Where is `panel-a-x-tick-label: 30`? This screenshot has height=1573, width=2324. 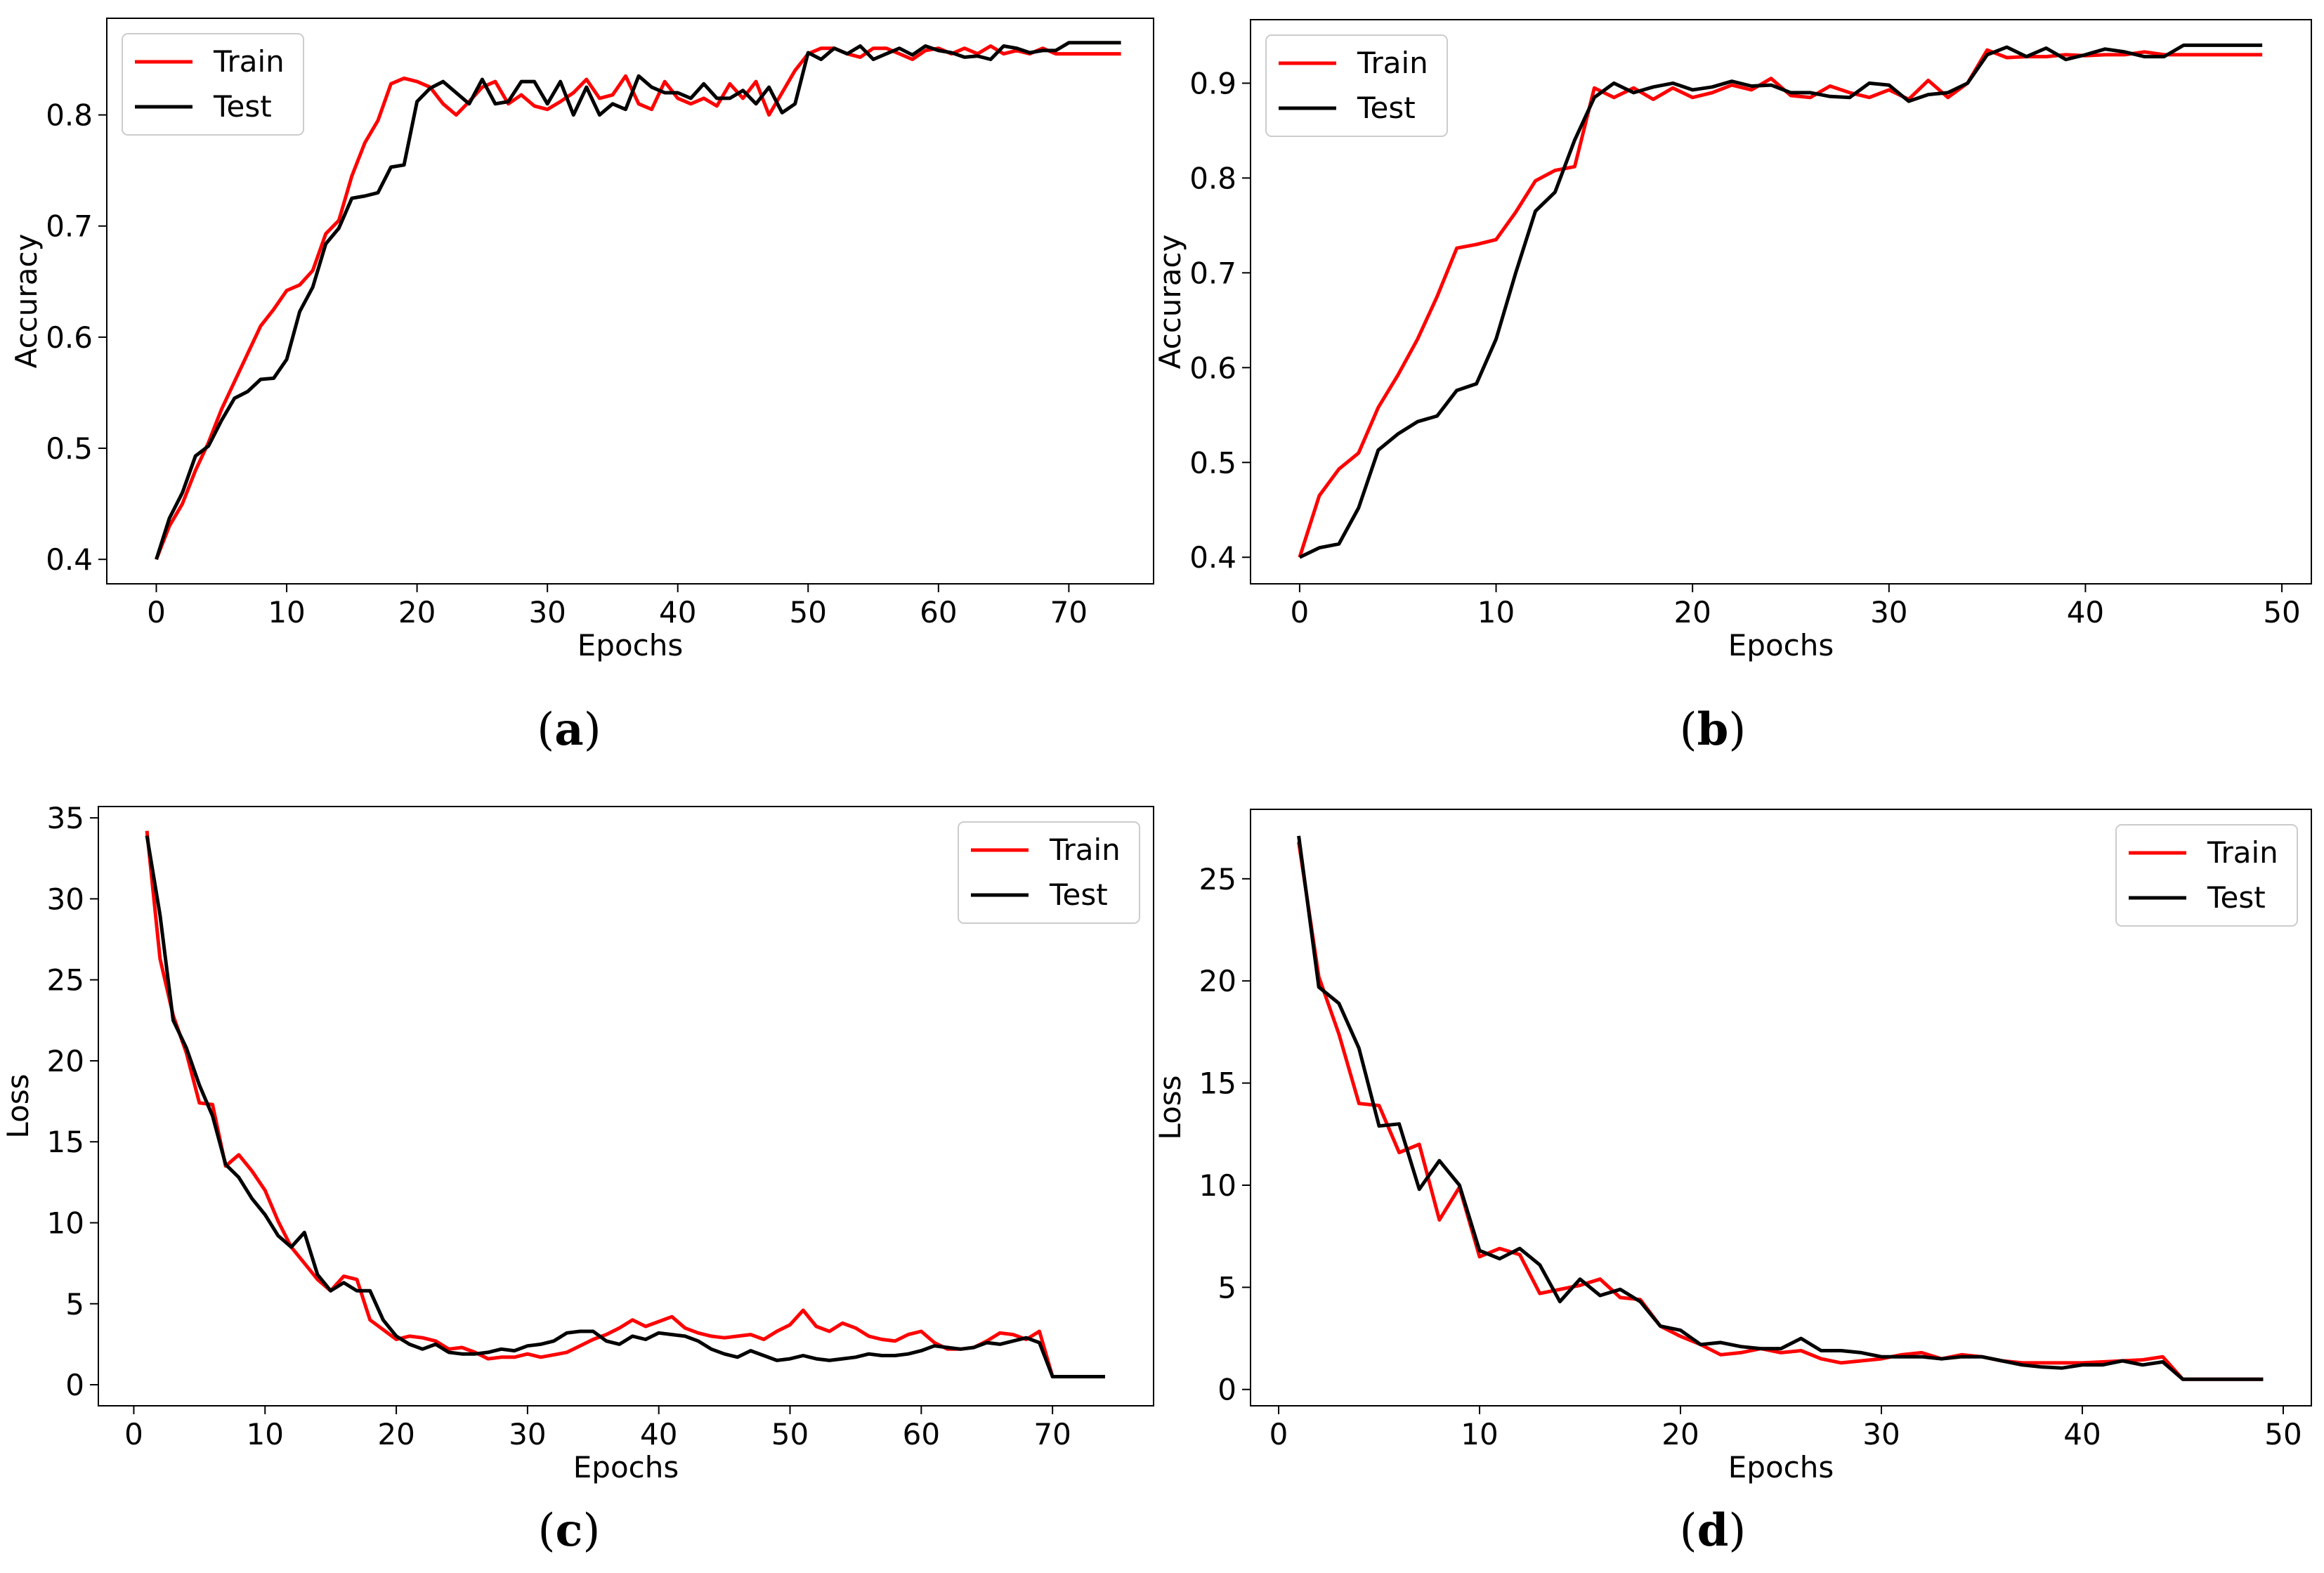
panel-a-x-tick-label: 30 is located at coordinates (547, 612).